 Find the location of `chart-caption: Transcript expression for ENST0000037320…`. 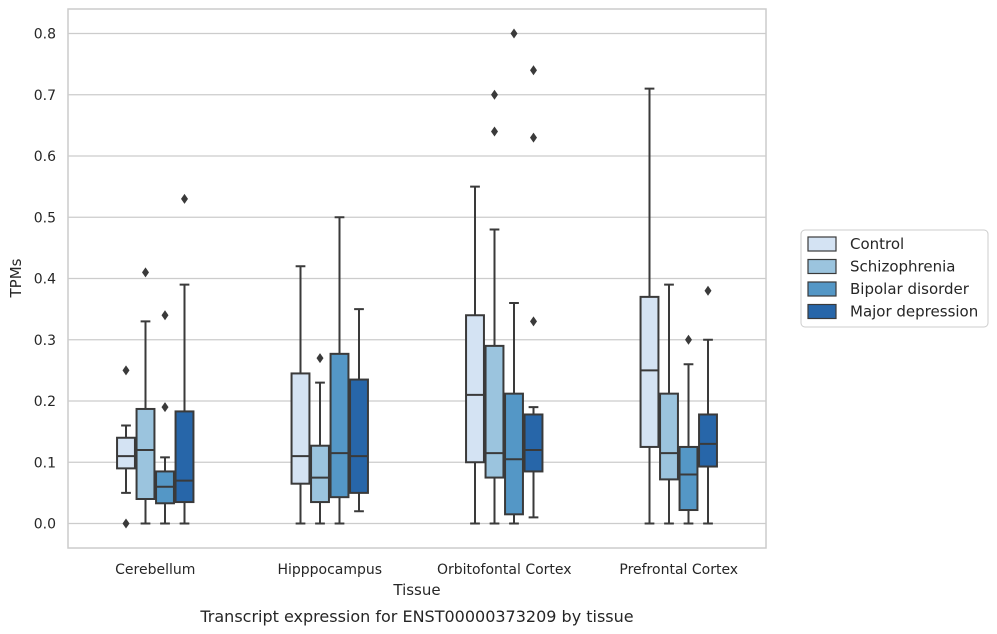

chart-caption: Transcript expression for ENST0000037320… is located at coordinates (416, 616).